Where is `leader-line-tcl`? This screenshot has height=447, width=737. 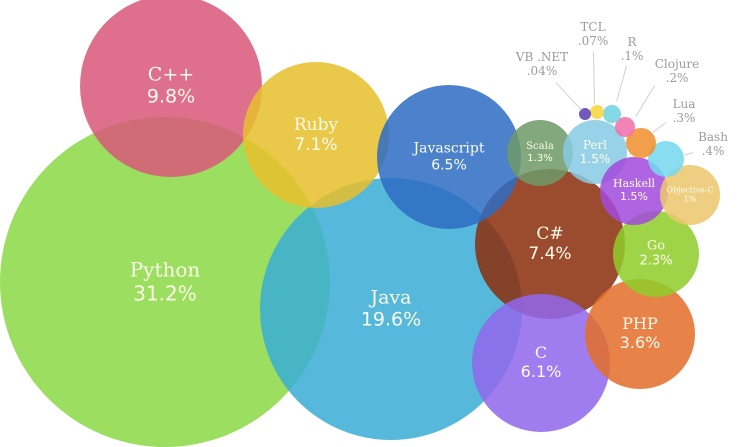
leader-line-tcl is located at coordinates (594, 78).